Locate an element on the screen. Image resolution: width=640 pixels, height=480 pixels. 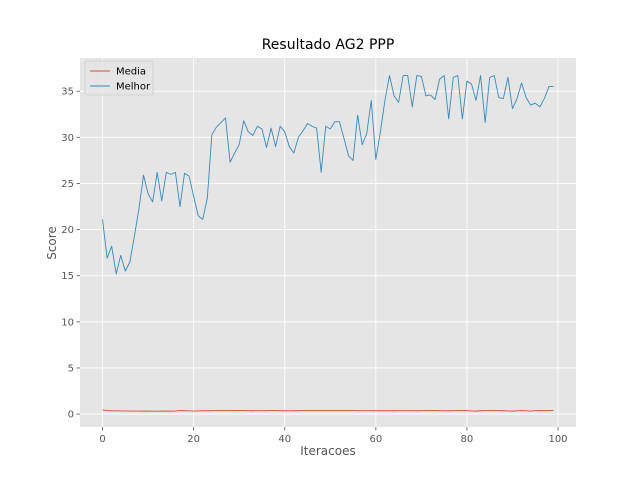
x-tick-label: 20 is located at coordinates (193, 439).